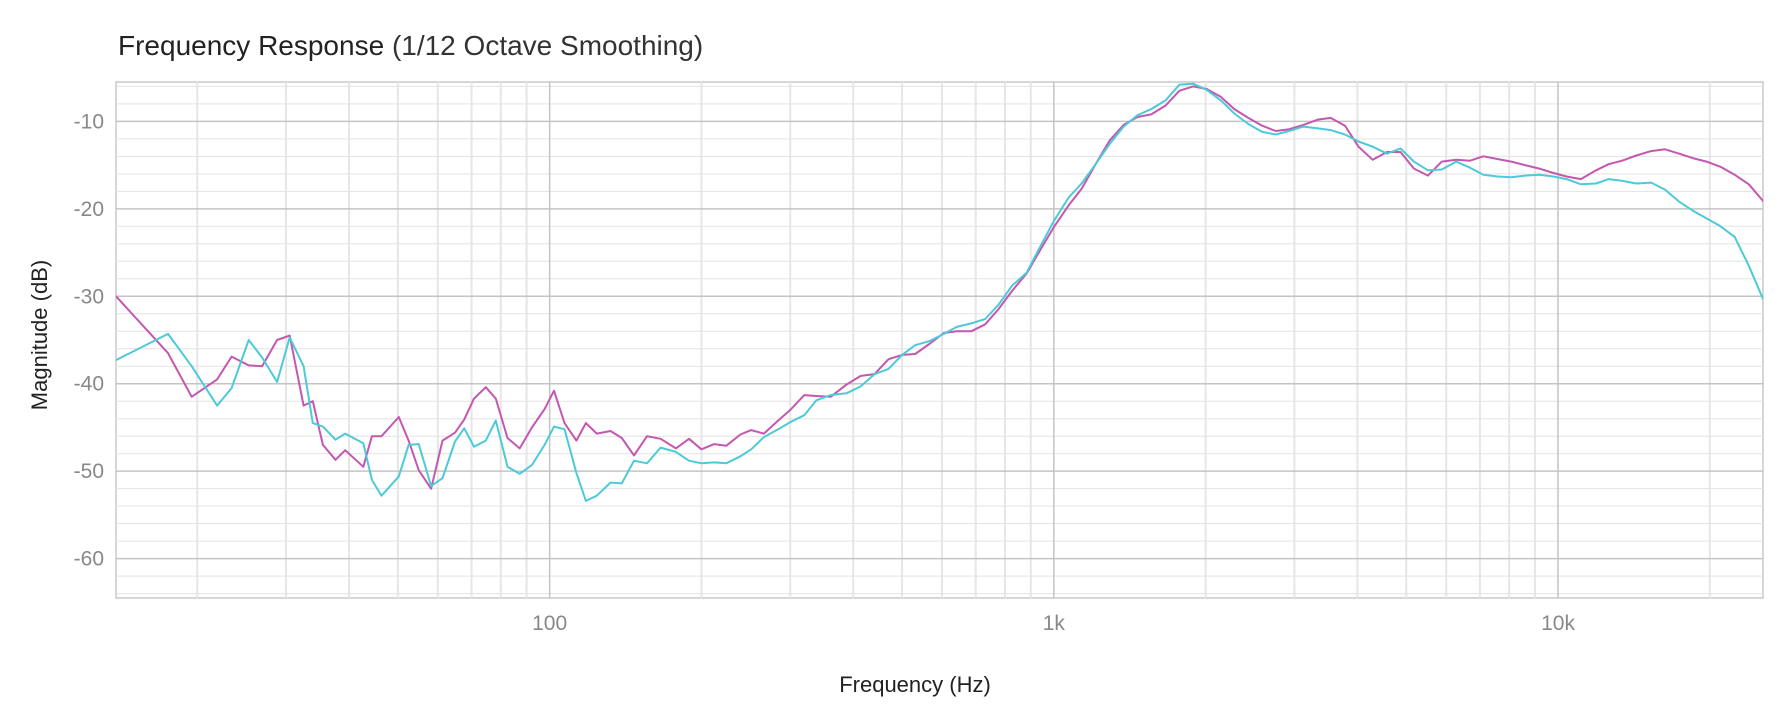 The width and height of the screenshot is (1778, 726). Describe the element at coordinates (39, 335) in the screenshot. I see `y-axis-label: Magnitude (dB)` at that location.